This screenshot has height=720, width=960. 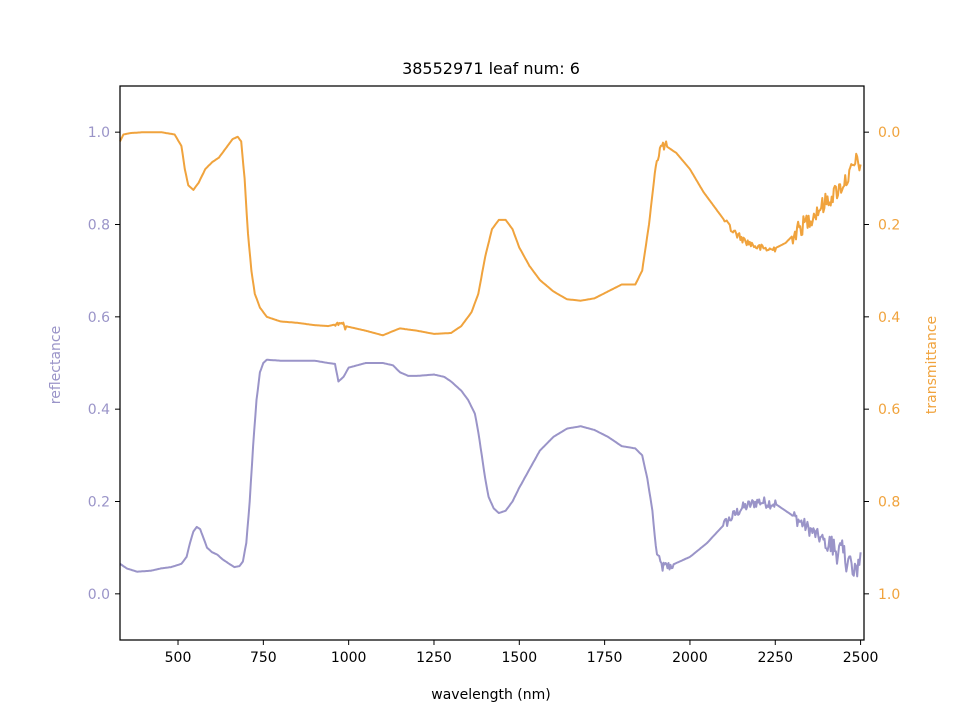 I want to click on x-tick-label: 1750, so click(x=605, y=658).